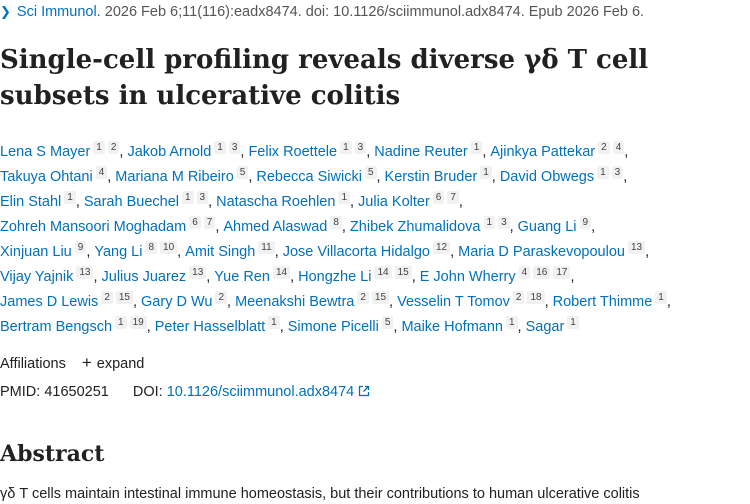  What do you see at coordinates (415, 227) in the screenshot?
I see `author-link: Zhibek Zhumalidova` at bounding box center [415, 227].